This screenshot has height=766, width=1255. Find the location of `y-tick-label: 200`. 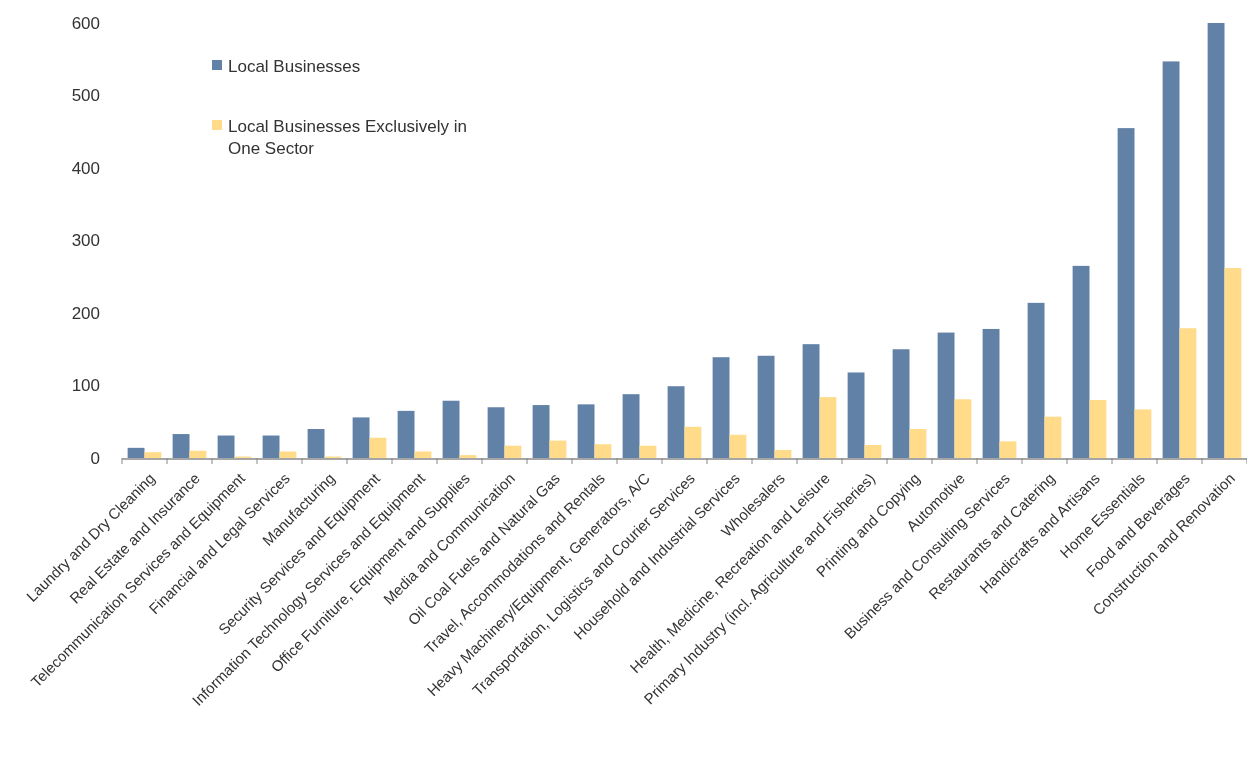

y-tick-label: 200 is located at coordinates (85, 313).